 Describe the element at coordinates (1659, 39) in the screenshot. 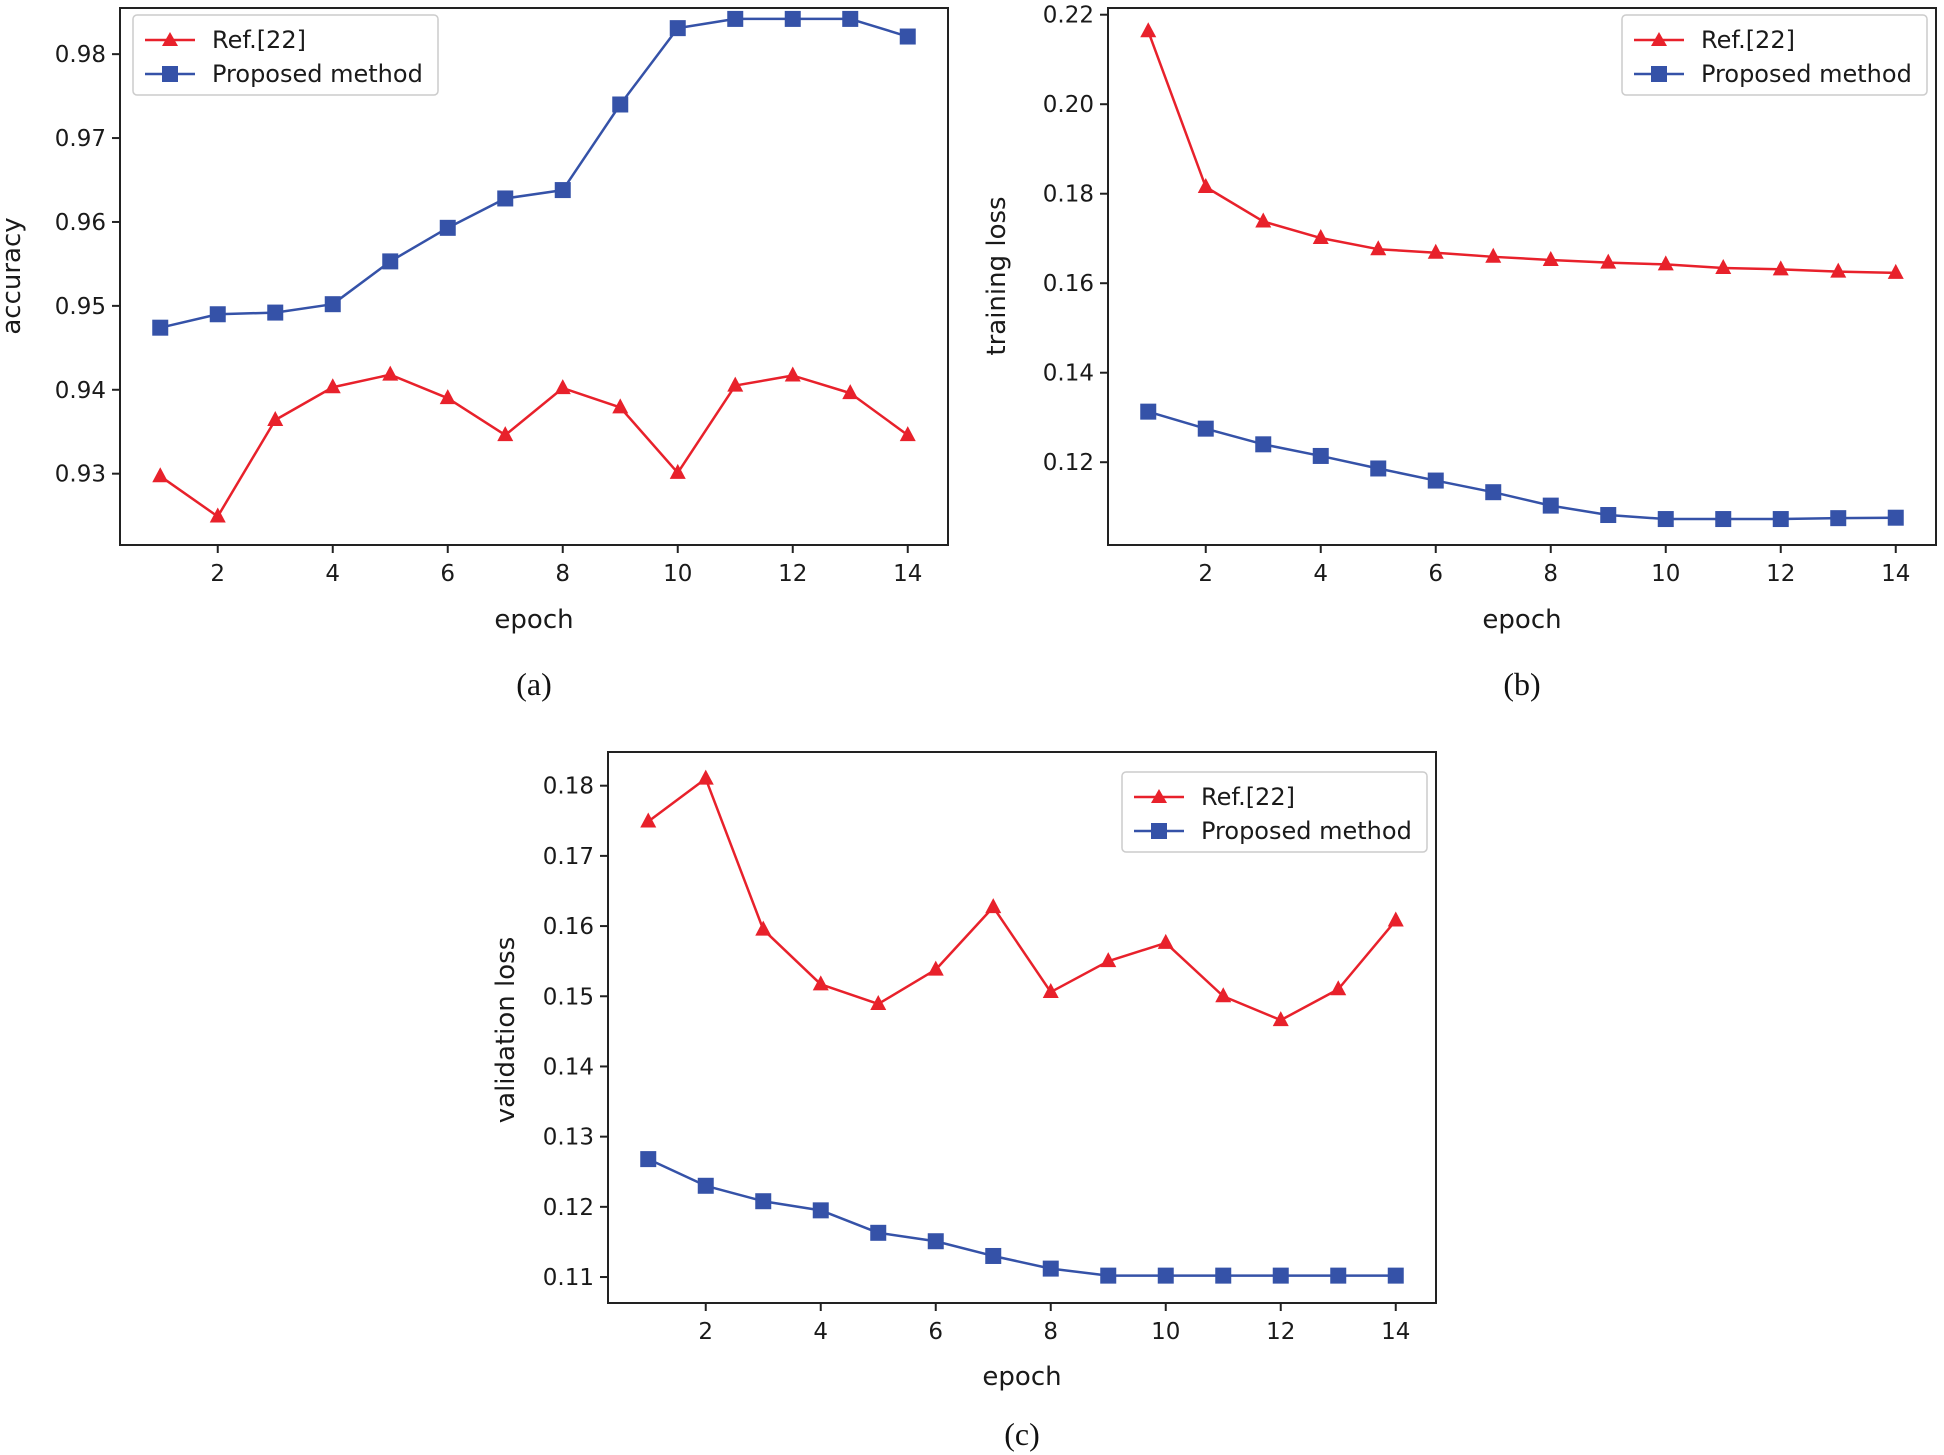

I see `panel-b-legend-ref-marker` at that location.